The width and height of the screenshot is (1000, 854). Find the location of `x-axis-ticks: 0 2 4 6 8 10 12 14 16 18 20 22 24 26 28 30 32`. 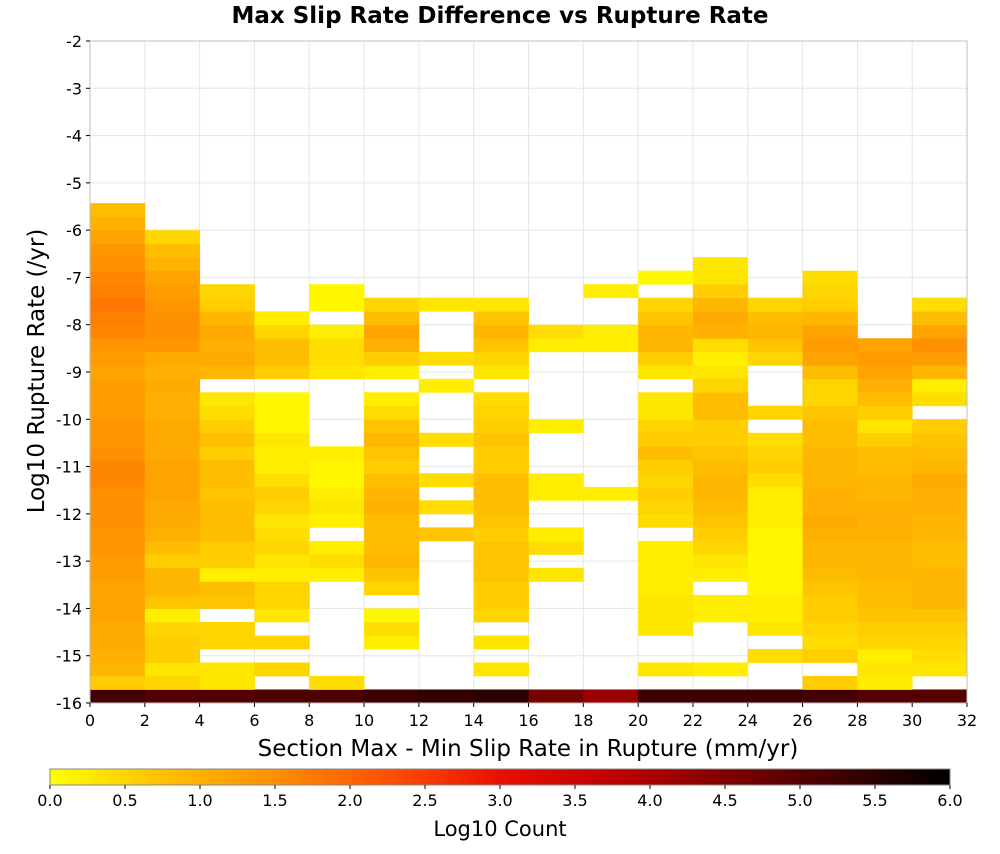

x-axis-ticks: 0 2 4 6 8 10 12 14 16 18 20 22 24 26 28 30 32 is located at coordinates (531, 716).